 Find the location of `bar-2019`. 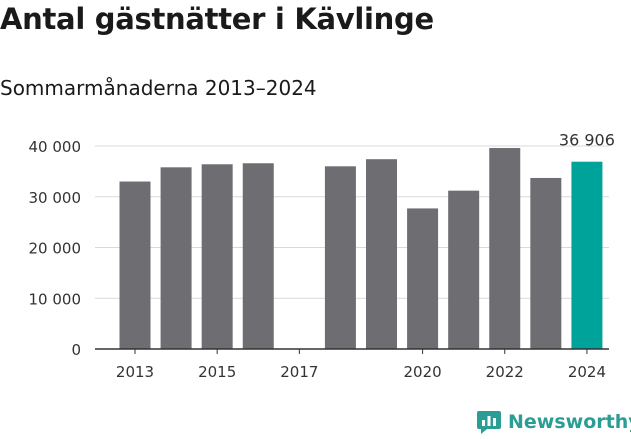

bar-2019 is located at coordinates (381, 254).